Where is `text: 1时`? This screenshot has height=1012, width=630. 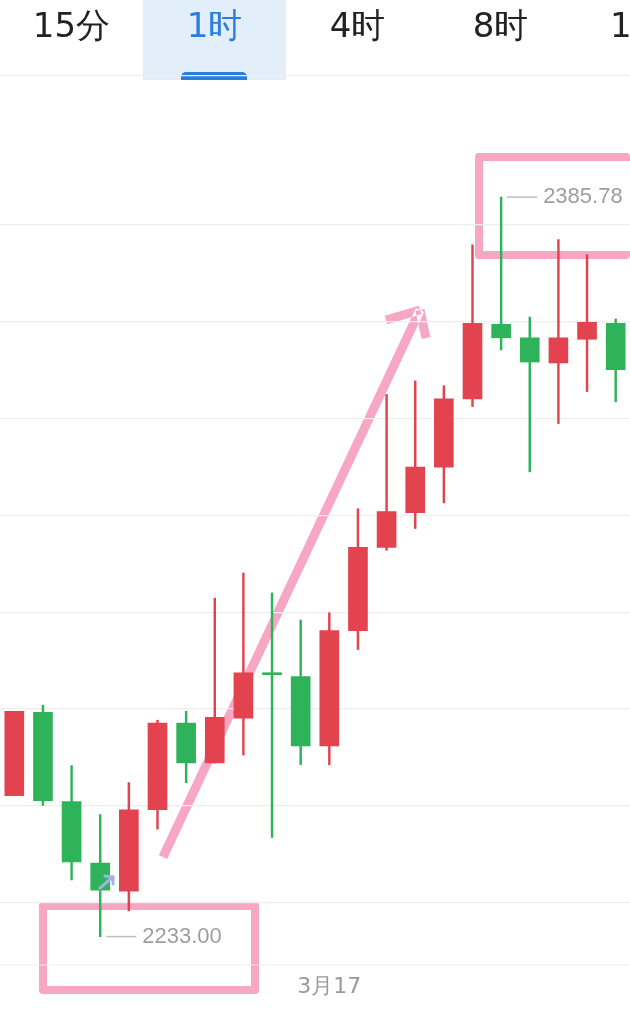 text: 1时 is located at coordinates (214, 25).